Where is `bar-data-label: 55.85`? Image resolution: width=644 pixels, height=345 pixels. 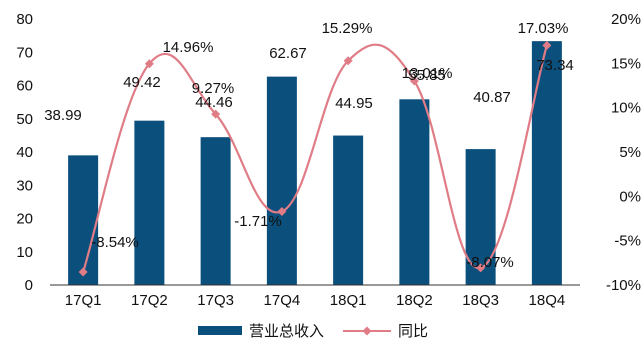 bar-data-label: 55.85 is located at coordinates (427, 75).